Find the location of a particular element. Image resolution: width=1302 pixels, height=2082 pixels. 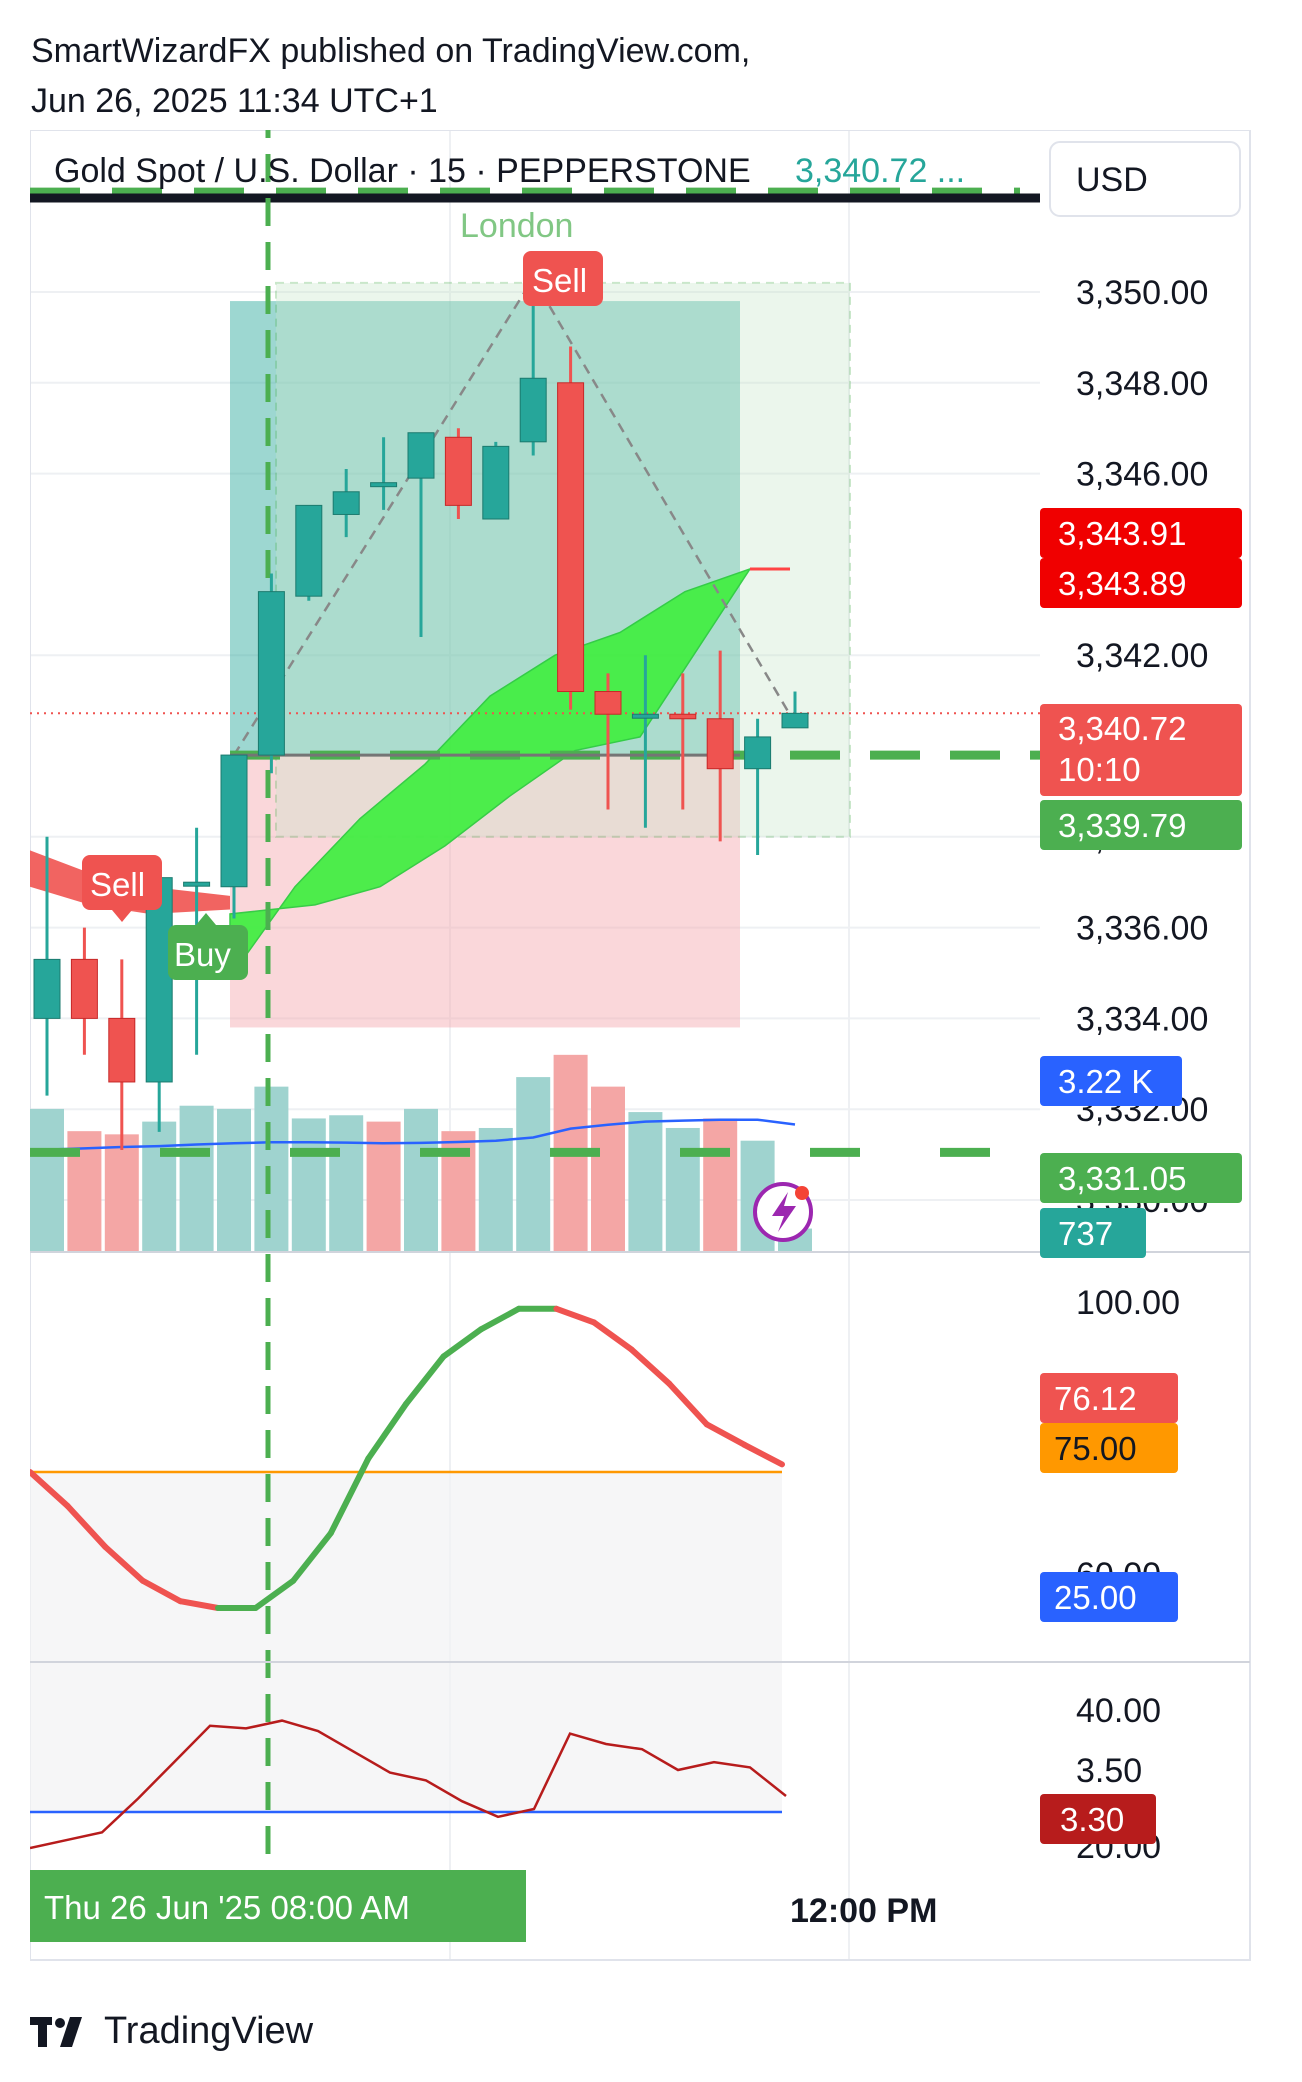

svg-text: 3,343.89 is located at coordinates (1122, 583).